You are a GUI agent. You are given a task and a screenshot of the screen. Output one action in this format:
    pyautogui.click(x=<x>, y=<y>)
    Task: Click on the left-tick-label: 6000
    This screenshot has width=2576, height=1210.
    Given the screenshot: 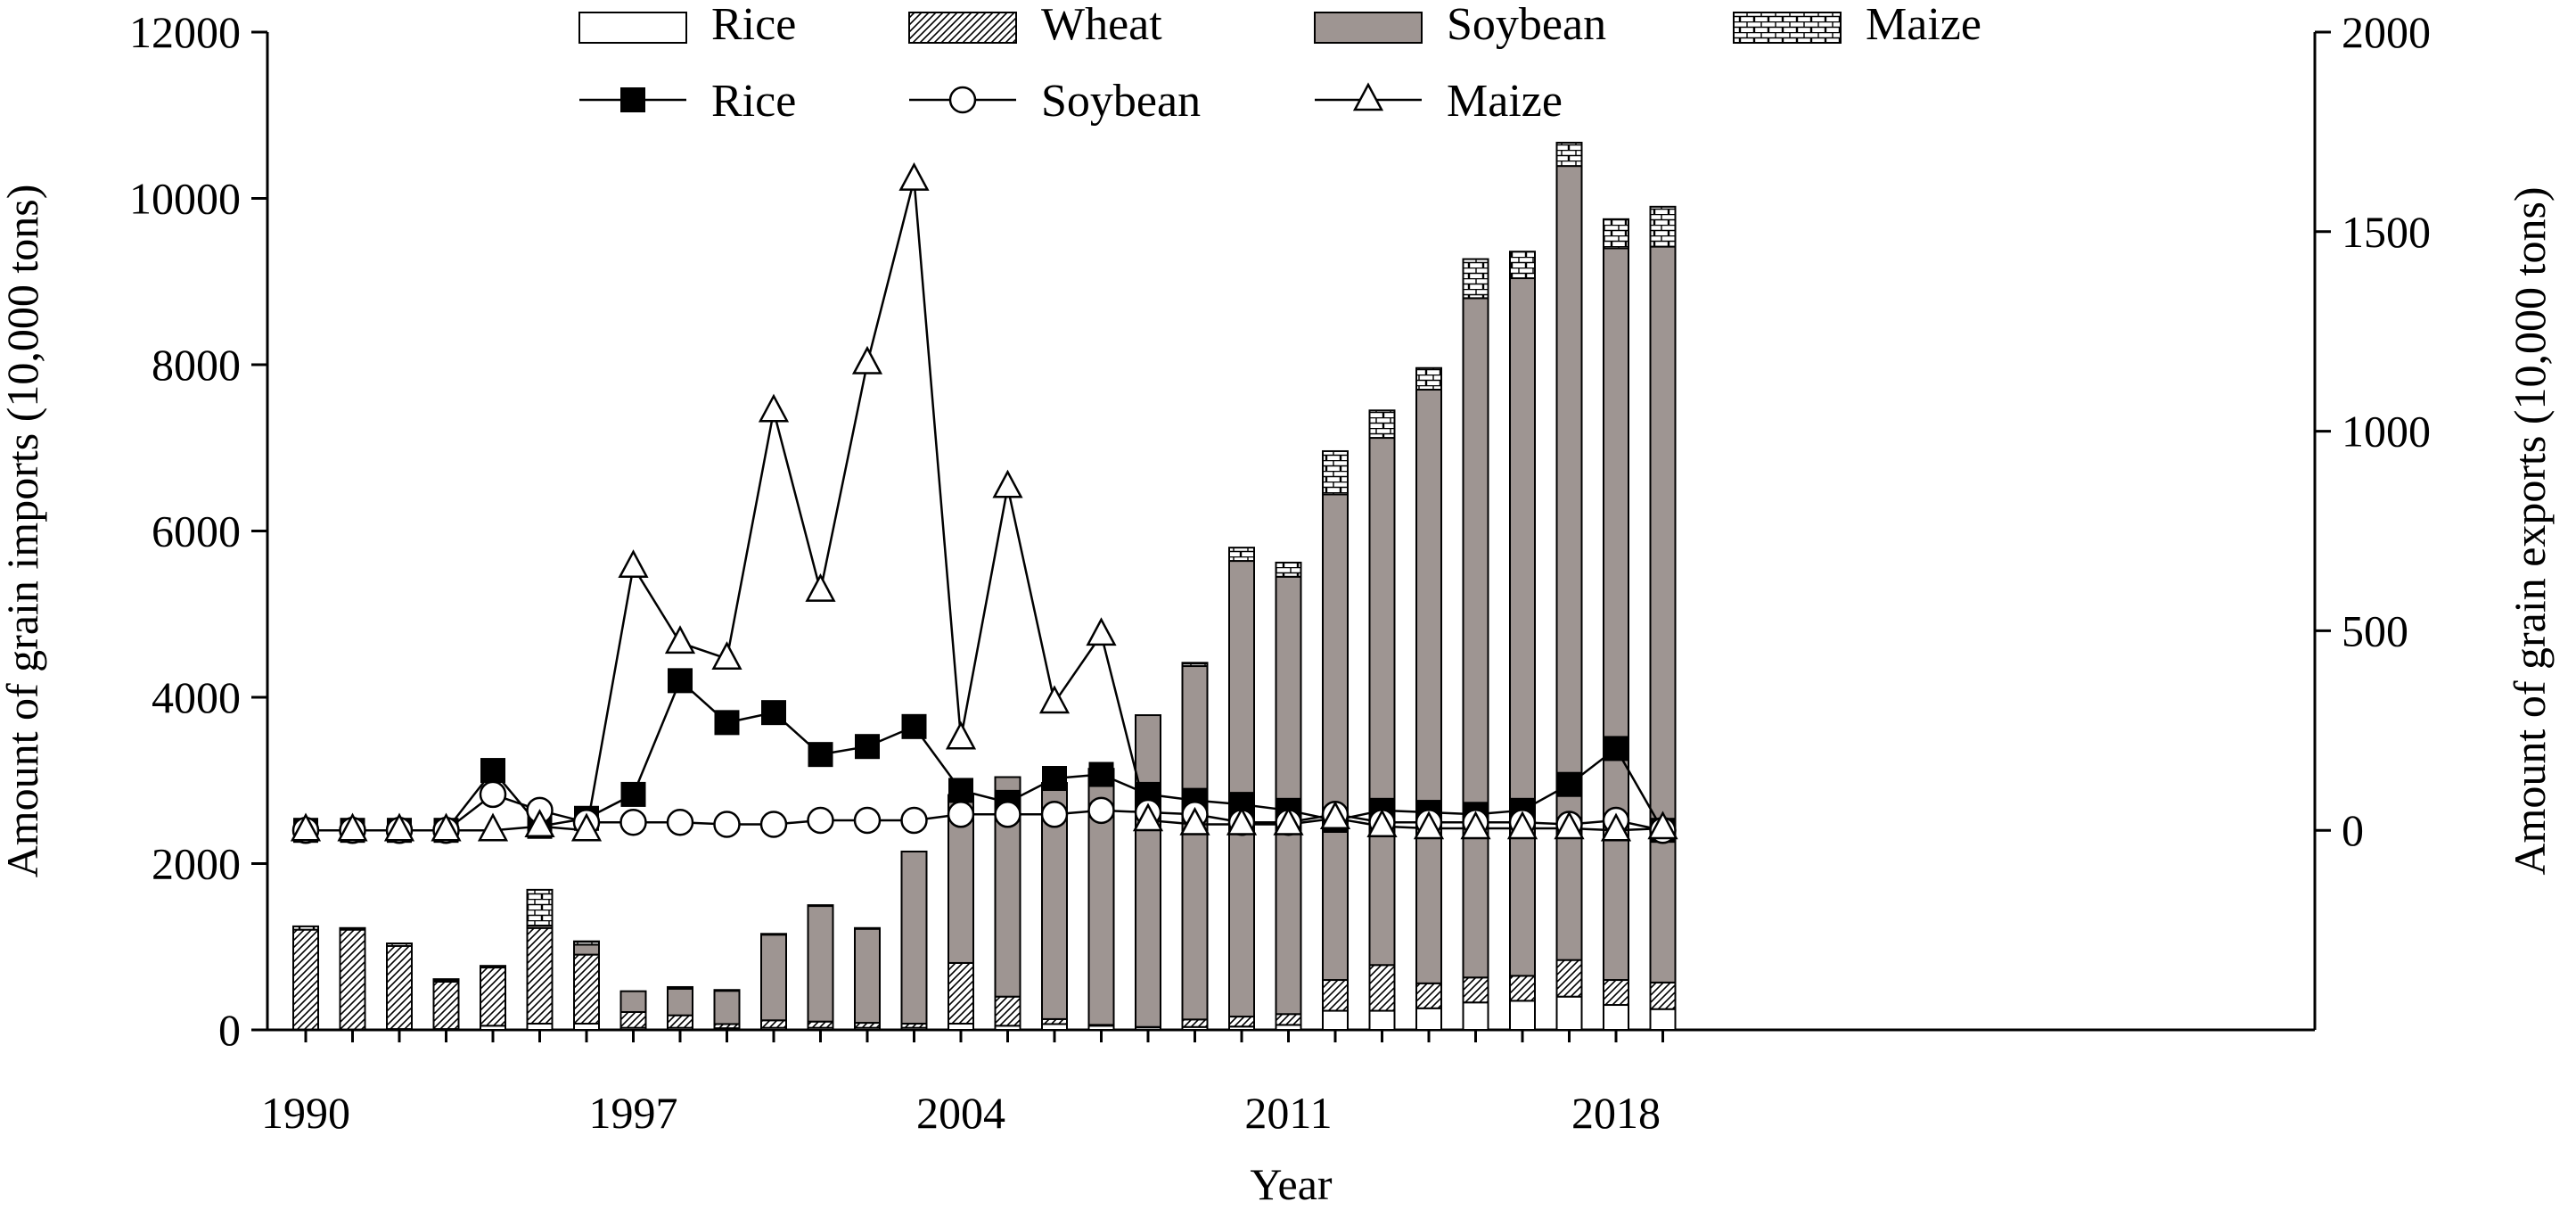 What is the action you would take?
    pyautogui.click(x=197, y=531)
    